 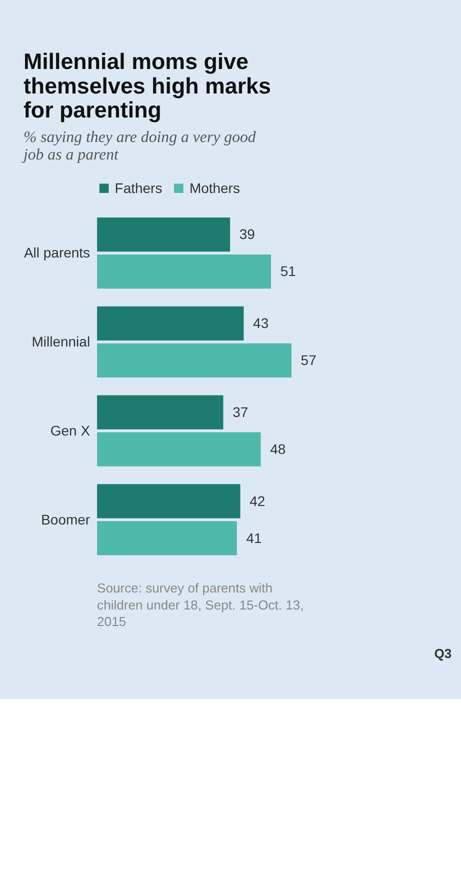 What do you see at coordinates (261, 323) in the screenshot?
I see `data-label: 43` at bounding box center [261, 323].